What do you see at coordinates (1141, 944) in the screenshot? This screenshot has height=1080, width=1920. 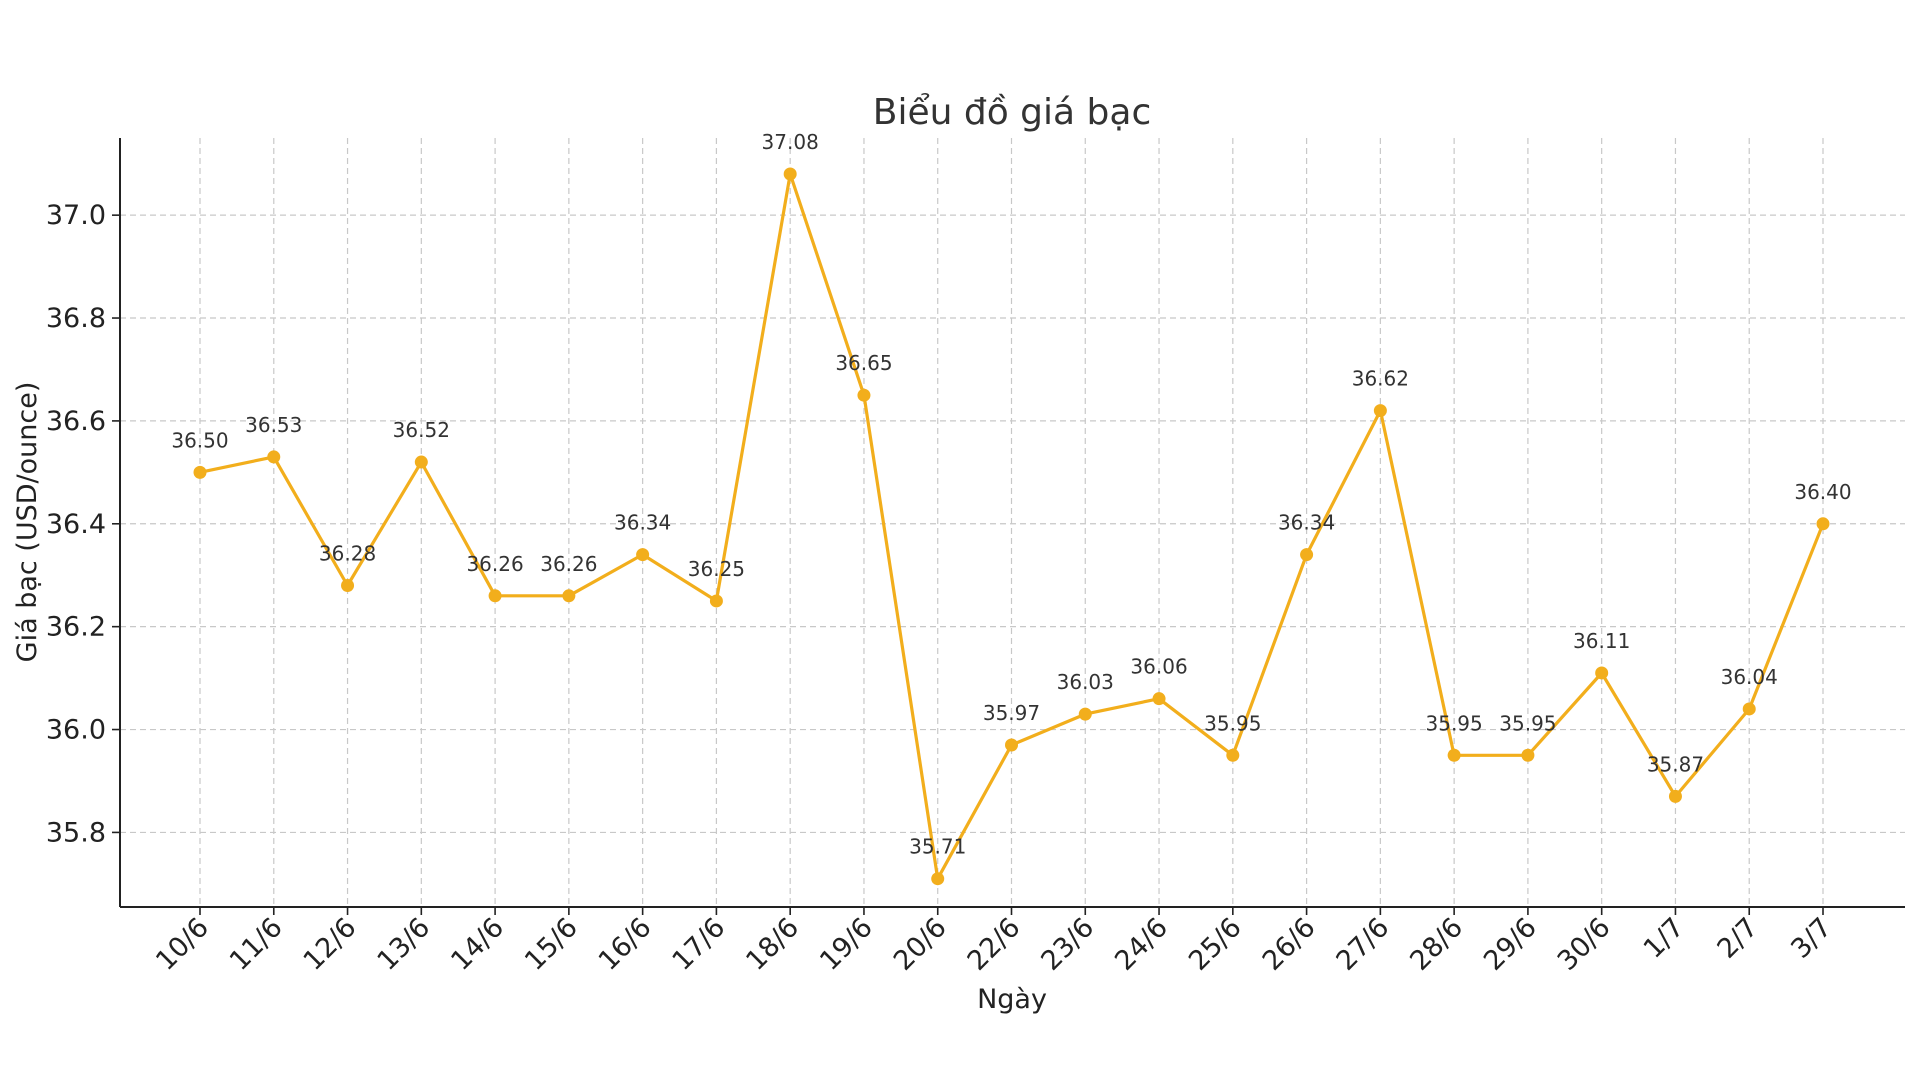 I see `x-tick-label: 24/6` at bounding box center [1141, 944].